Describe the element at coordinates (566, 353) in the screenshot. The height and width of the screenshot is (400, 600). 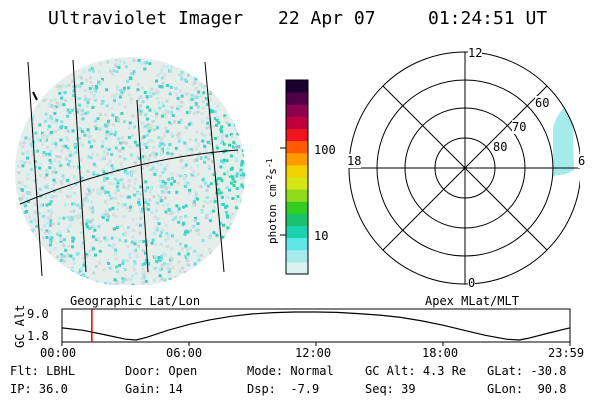
I see `x-tick-2359: 23:59` at that location.